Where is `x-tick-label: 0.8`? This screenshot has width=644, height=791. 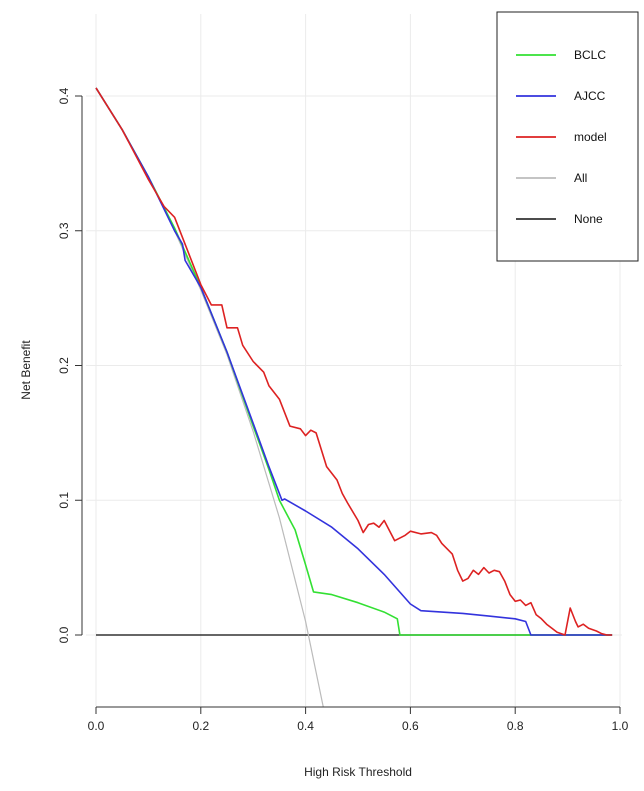 x-tick-label: 0.8 is located at coordinates (515, 726).